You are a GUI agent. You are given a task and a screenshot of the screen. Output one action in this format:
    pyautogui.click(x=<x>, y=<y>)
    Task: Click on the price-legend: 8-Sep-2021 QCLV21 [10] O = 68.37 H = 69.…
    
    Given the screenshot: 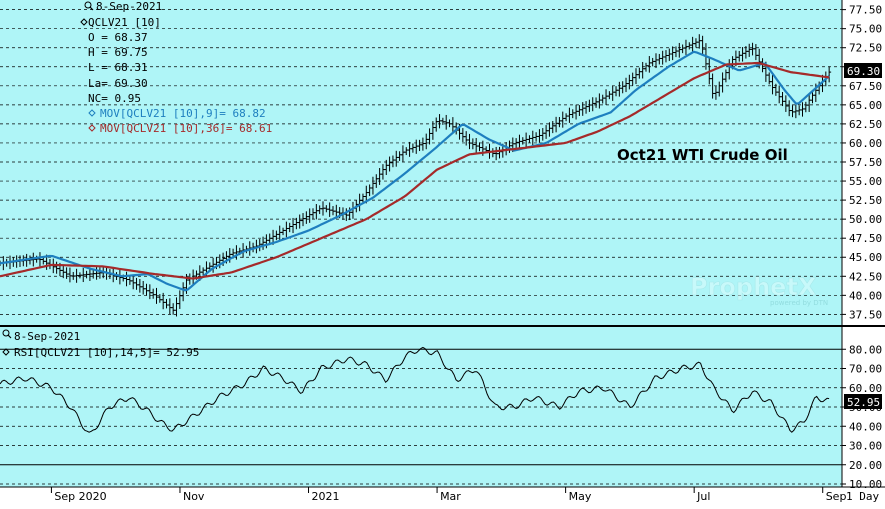 What is the action you would take?
    pyautogui.click(x=176, y=67)
    